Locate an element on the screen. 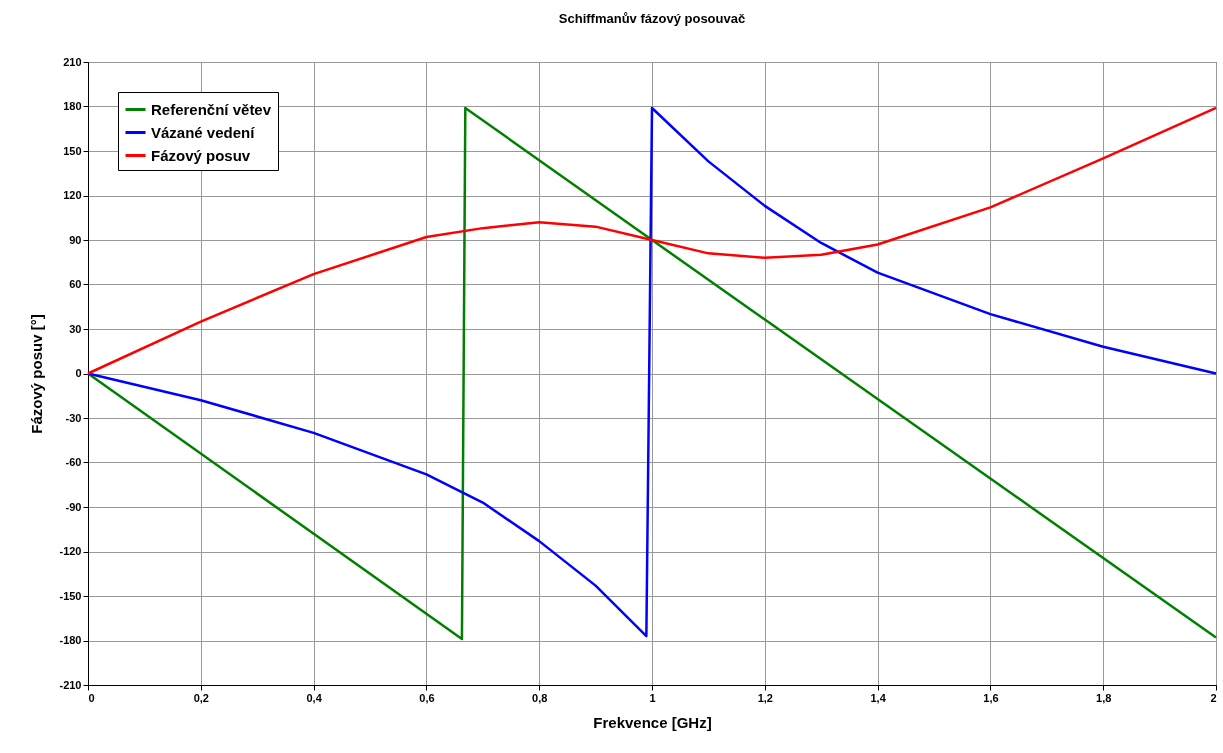  y-tick-label: -120 is located at coordinates (70, 551).